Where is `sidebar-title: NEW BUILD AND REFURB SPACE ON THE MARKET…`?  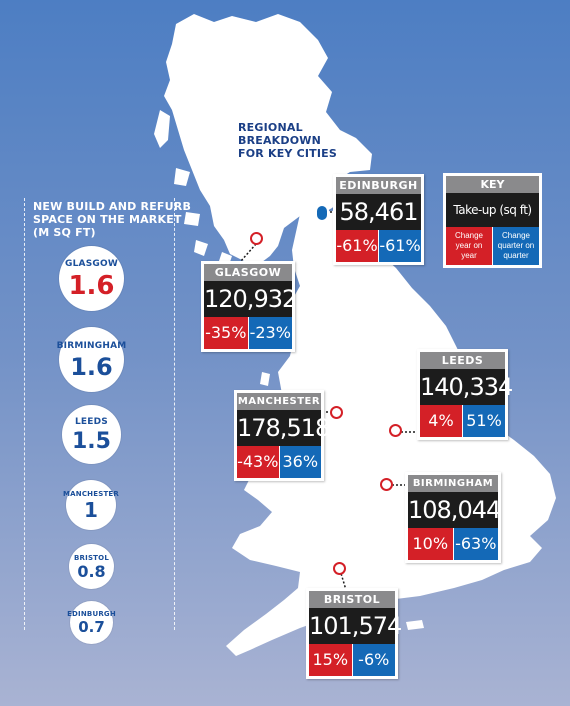 sidebar-title: NEW BUILD AND REFURB SPACE ON THE MARKET… is located at coordinates (112, 219).